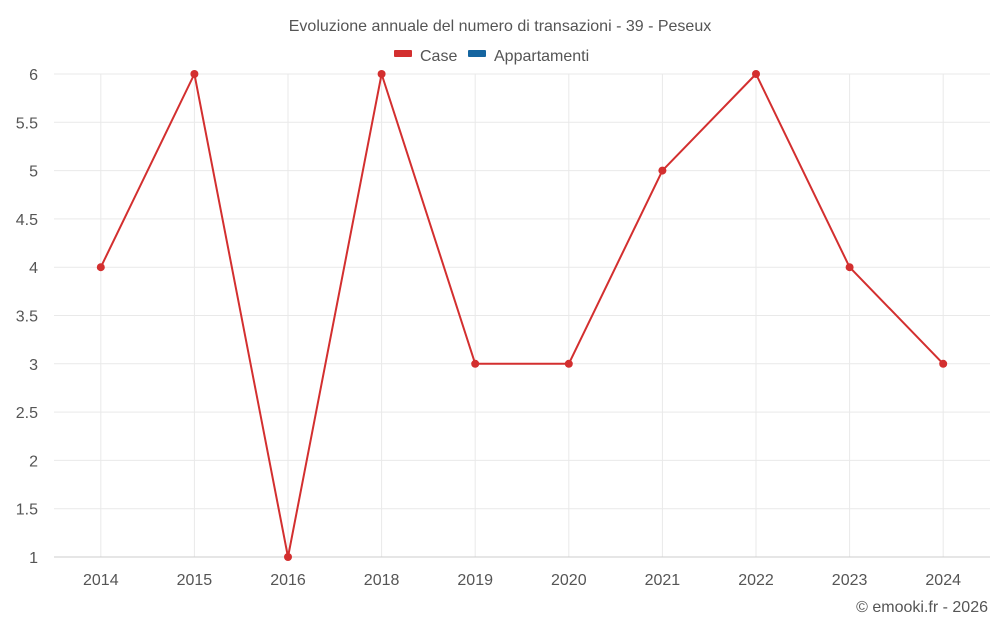 This screenshot has width=1000, height=625. I want to click on x-tick-label: 2022, so click(756, 580).